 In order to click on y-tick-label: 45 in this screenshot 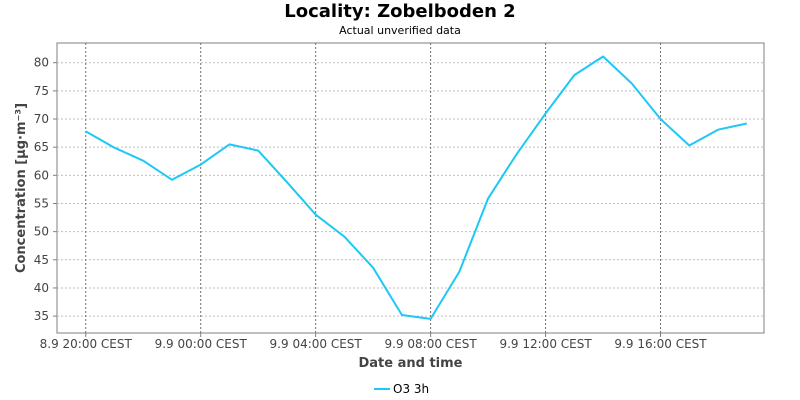, I will do `click(41, 260)`.